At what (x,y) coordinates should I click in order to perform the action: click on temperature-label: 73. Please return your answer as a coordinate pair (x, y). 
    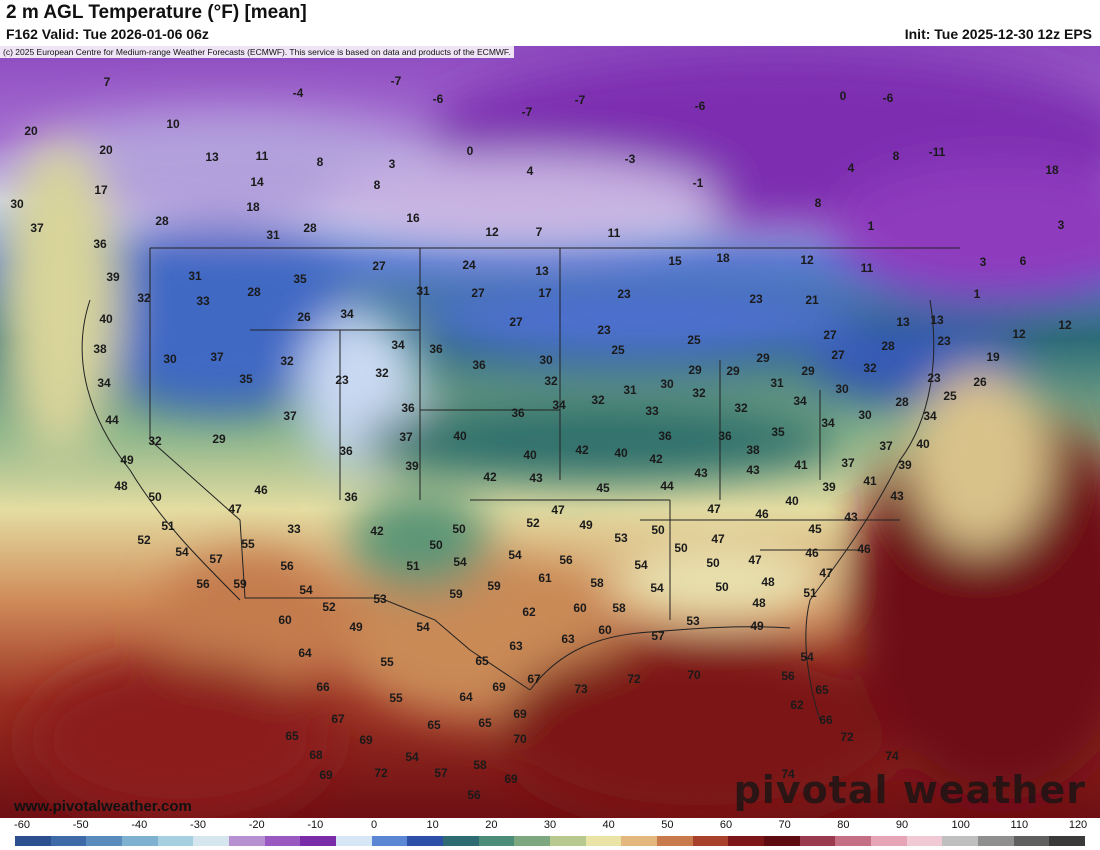
    Looking at the image, I should click on (581, 689).